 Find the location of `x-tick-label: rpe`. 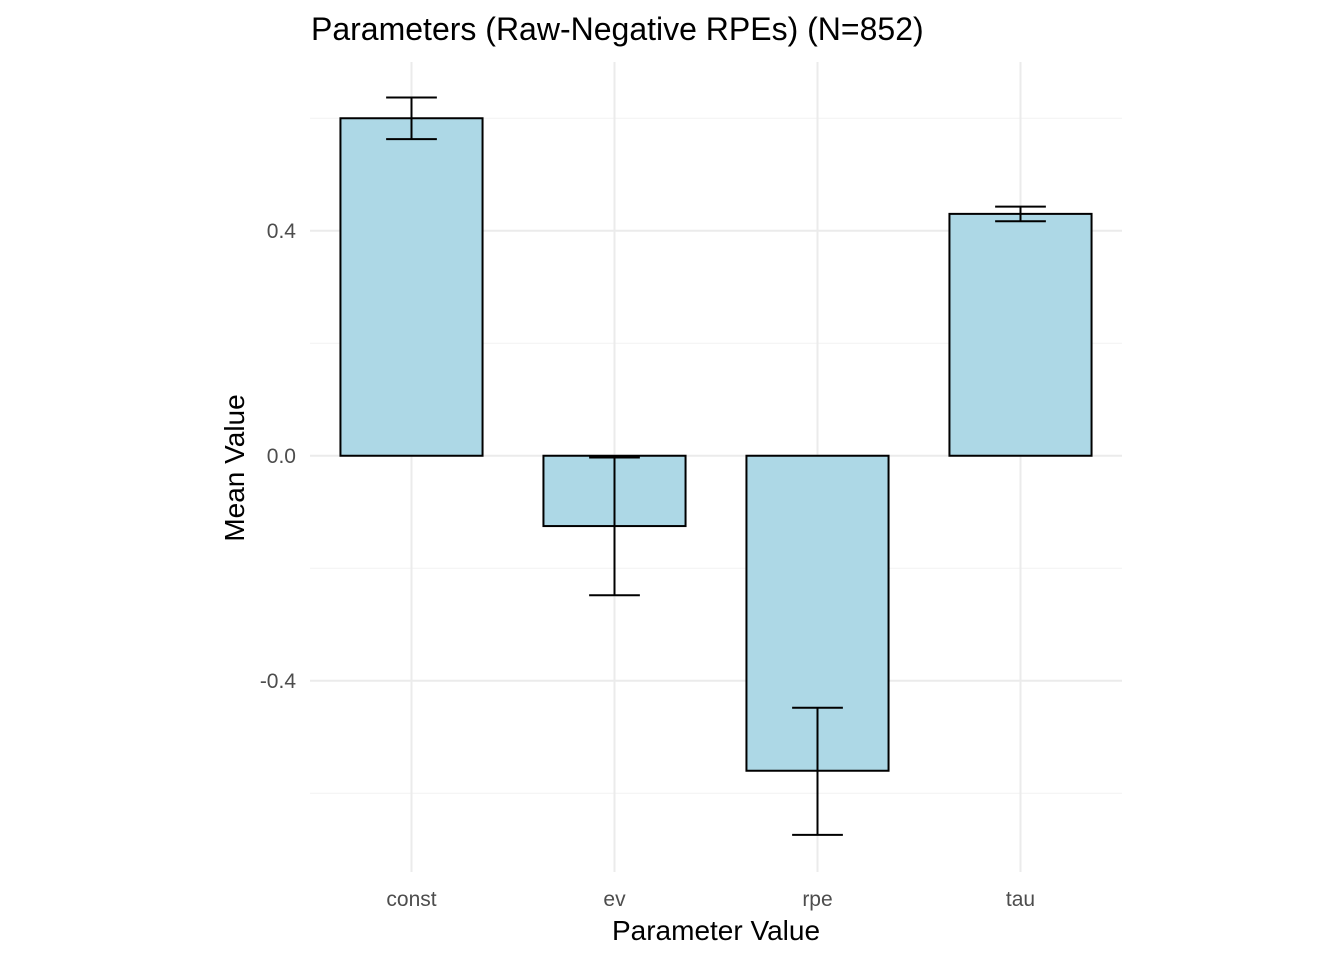

x-tick-label: rpe is located at coordinates (817, 899).